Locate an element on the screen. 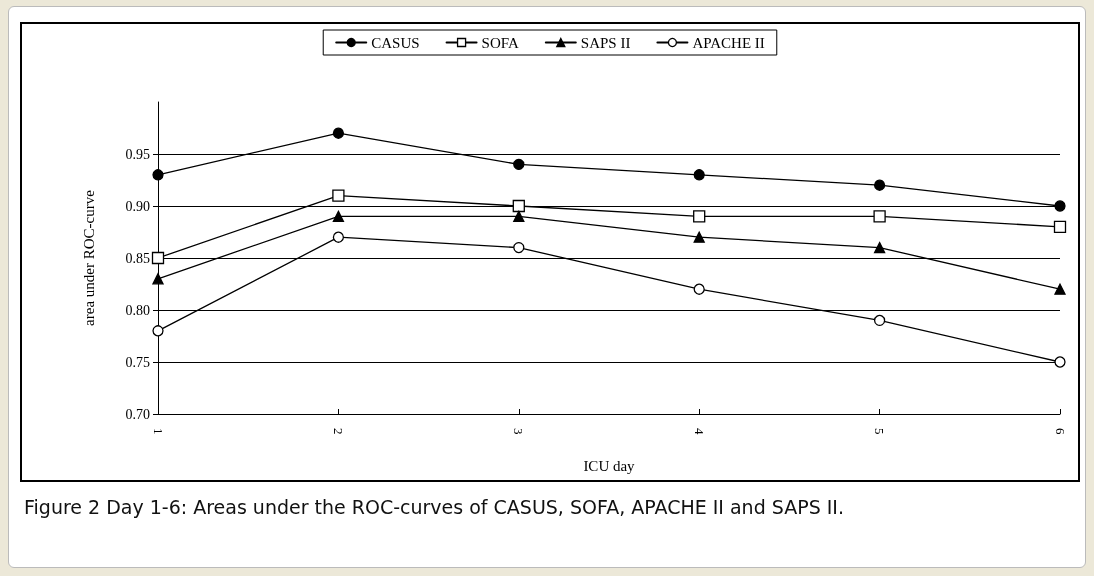 Image resolution: width=1094 pixels, height=576 pixels. x-tick-label: 5 is located at coordinates (880, 431).